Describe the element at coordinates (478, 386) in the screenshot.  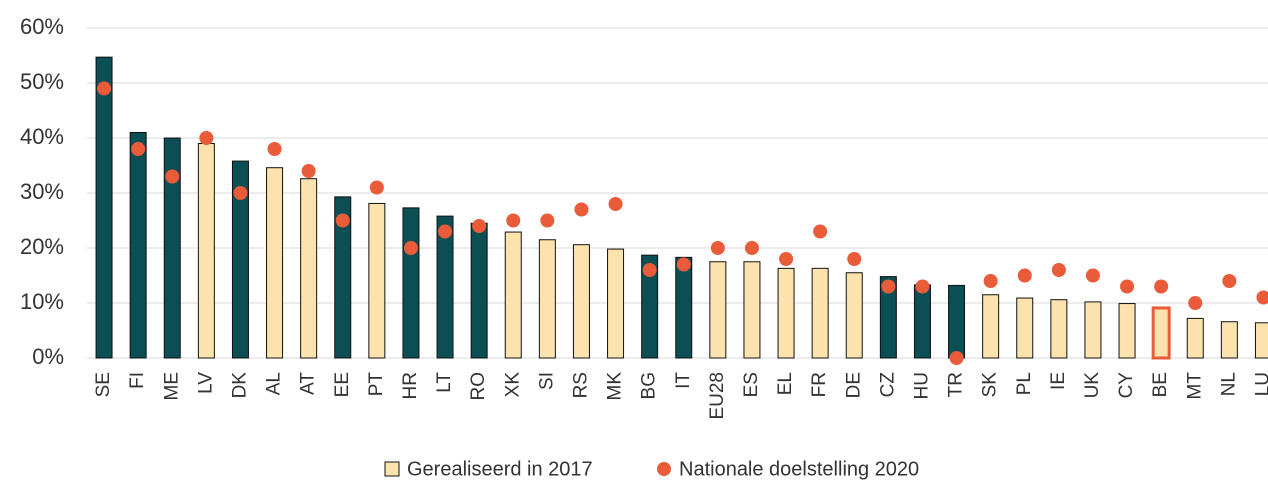
I see `x-tick-label: RO` at that location.